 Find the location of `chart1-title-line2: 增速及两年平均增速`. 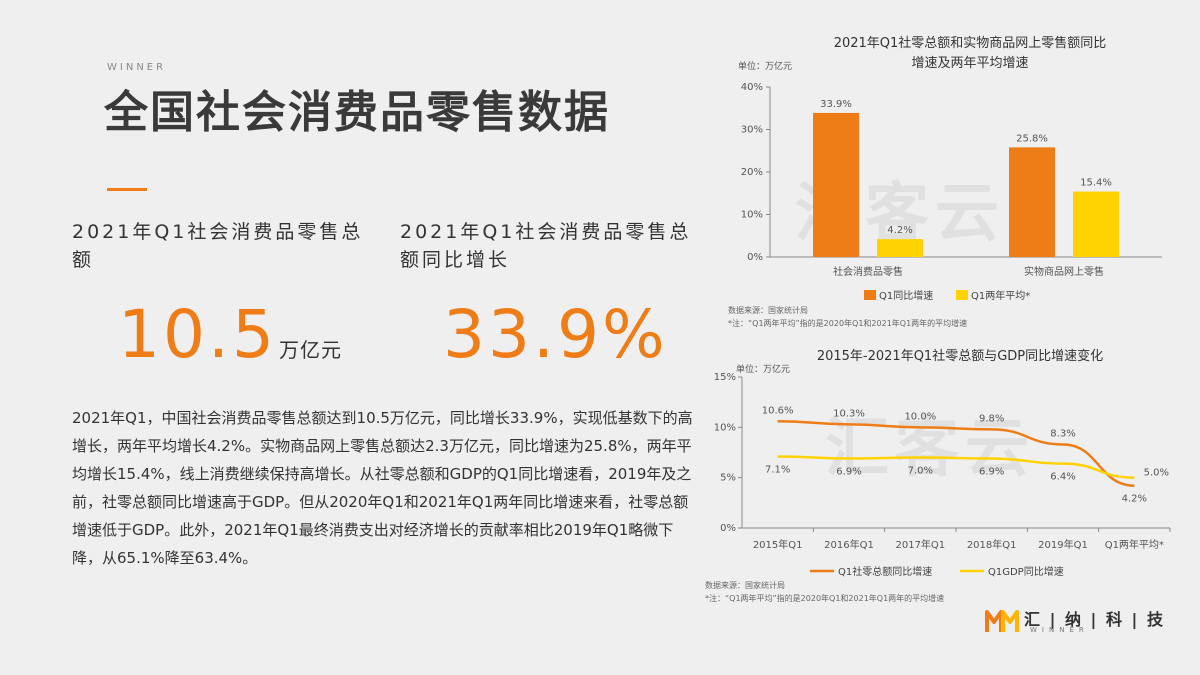

chart1-title-line2: 增速及两年平均增速 is located at coordinates (969, 63).